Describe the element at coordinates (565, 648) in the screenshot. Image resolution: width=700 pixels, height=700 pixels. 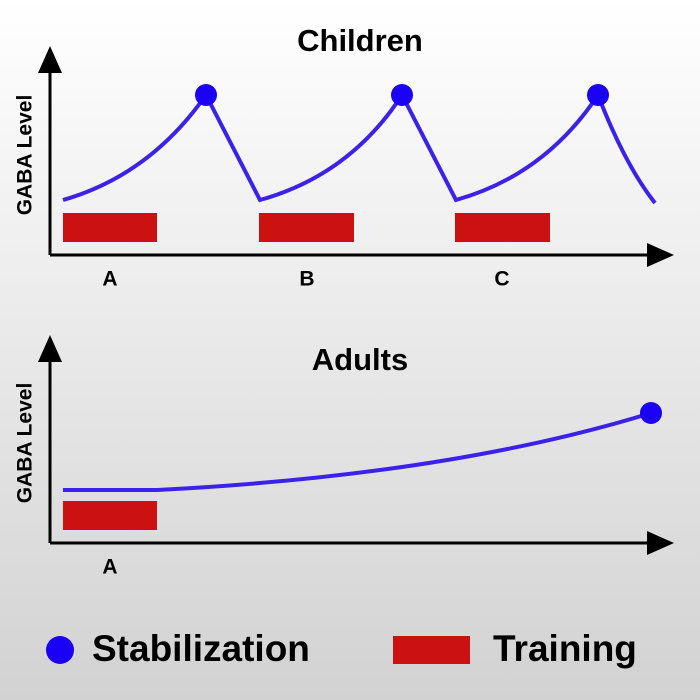
I see `legend-label: Training` at that location.